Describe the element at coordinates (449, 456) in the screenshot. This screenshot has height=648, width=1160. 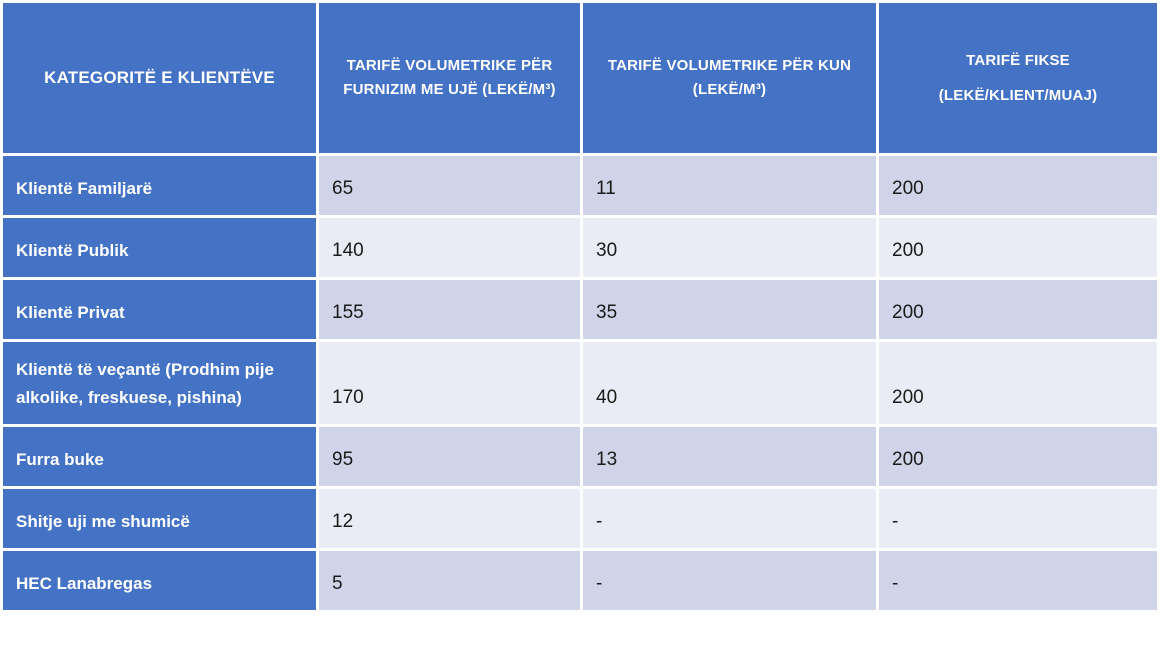
I see `water-value-cell: 95` at that location.